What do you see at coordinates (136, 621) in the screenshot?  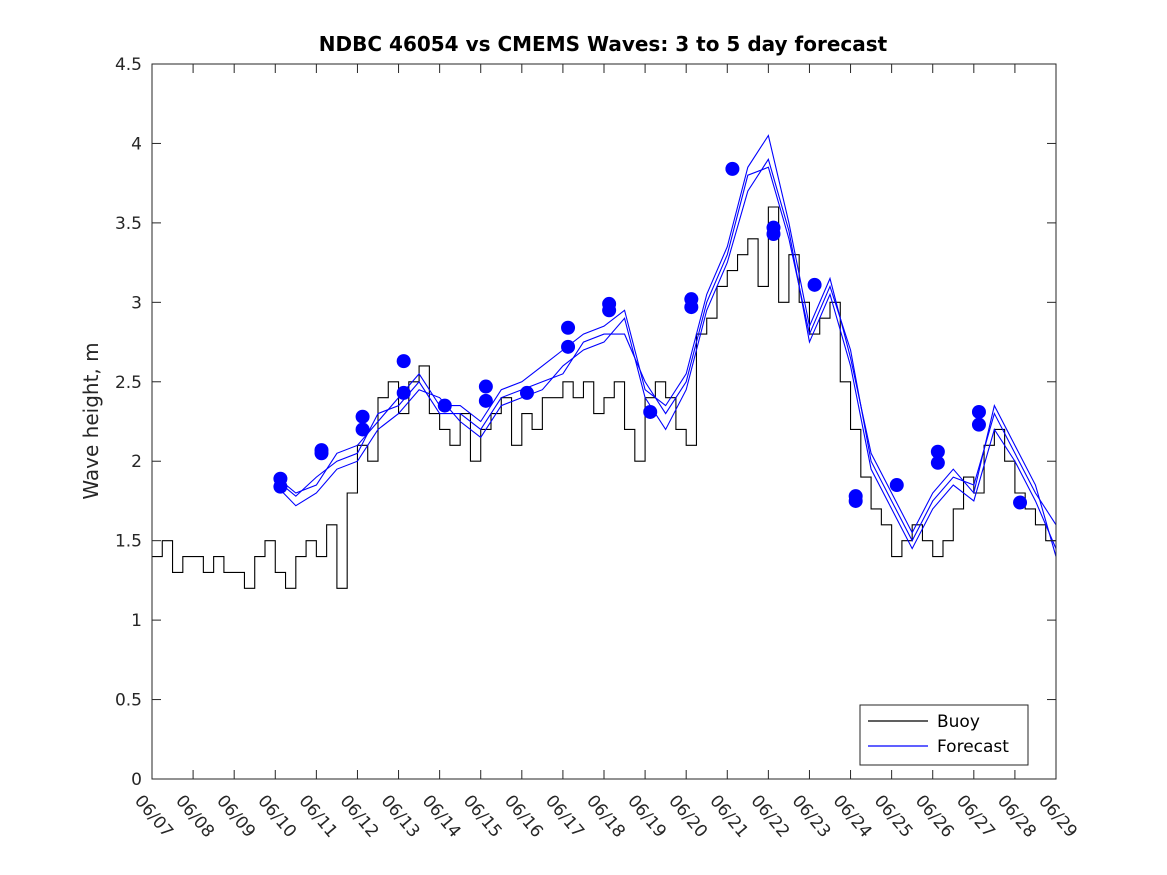 I see `y-tick-label: 1` at bounding box center [136, 621].